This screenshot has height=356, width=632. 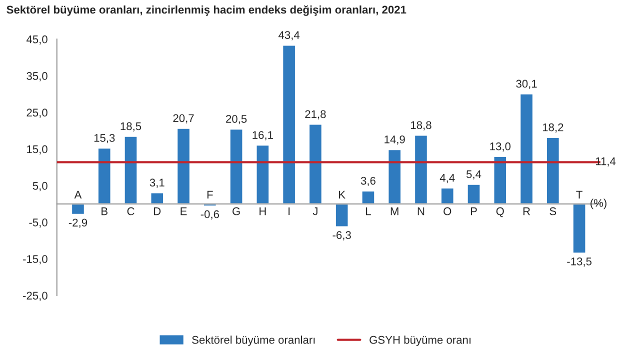 I want to click on x-tick-label: E, so click(x=183, y=211).